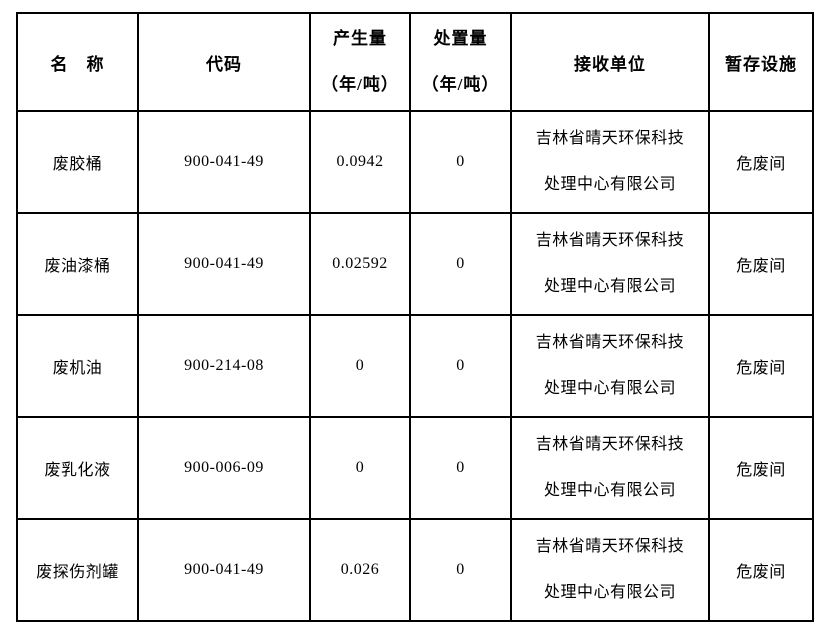 This screenshot has height=629, width=826. What do you see at coordinates (460, 38) in the screenshot?
I see `header-disposed-title: 处置量` at bounding box center [460, 38].